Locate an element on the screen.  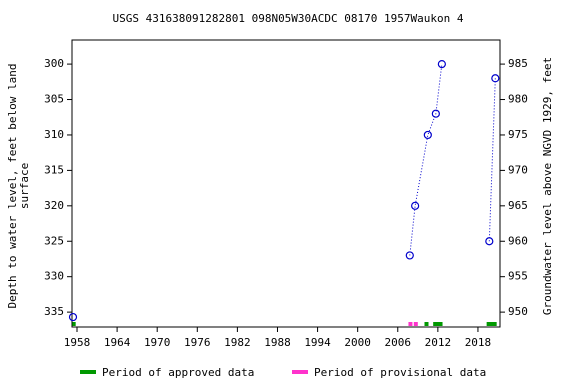
y2-tick-label: 960 is located at coordinates (518, 240).